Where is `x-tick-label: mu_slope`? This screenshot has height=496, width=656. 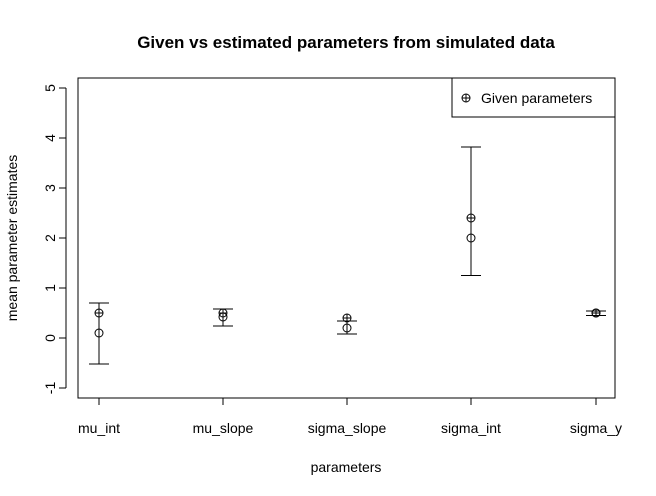
x-tick-label: mu_slope is located at coordinates (223, 428).